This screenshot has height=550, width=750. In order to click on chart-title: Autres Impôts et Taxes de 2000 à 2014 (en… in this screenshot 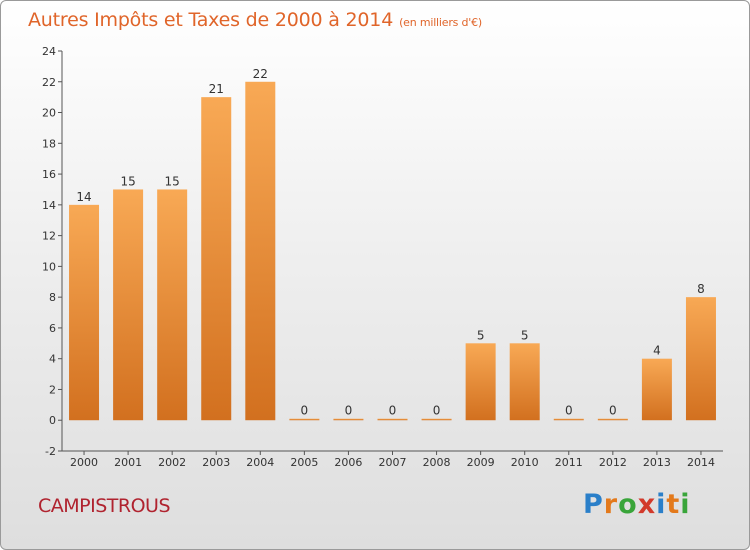, I will do `click(255, 23)`.